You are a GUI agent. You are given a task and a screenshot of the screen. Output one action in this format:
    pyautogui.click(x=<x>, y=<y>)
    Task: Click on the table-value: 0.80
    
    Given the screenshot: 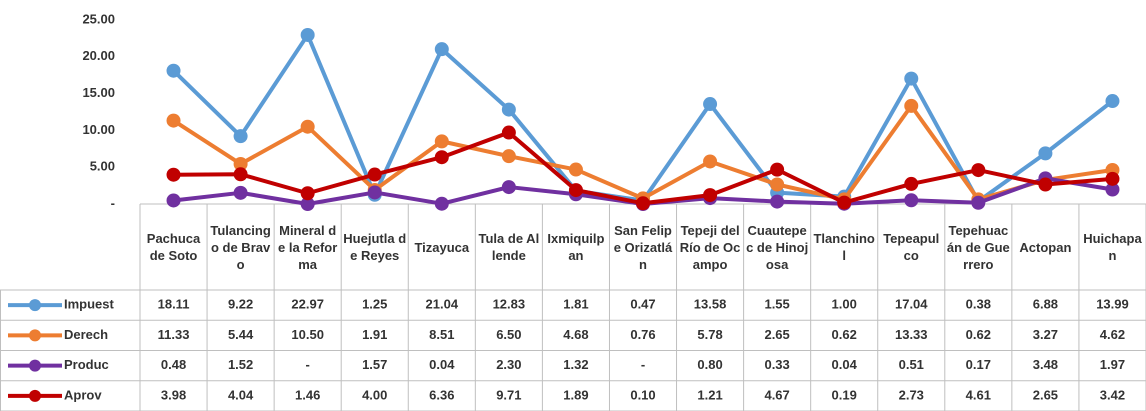 What is the action you would take?
    pyautogui.click(x=709, y=364)
    